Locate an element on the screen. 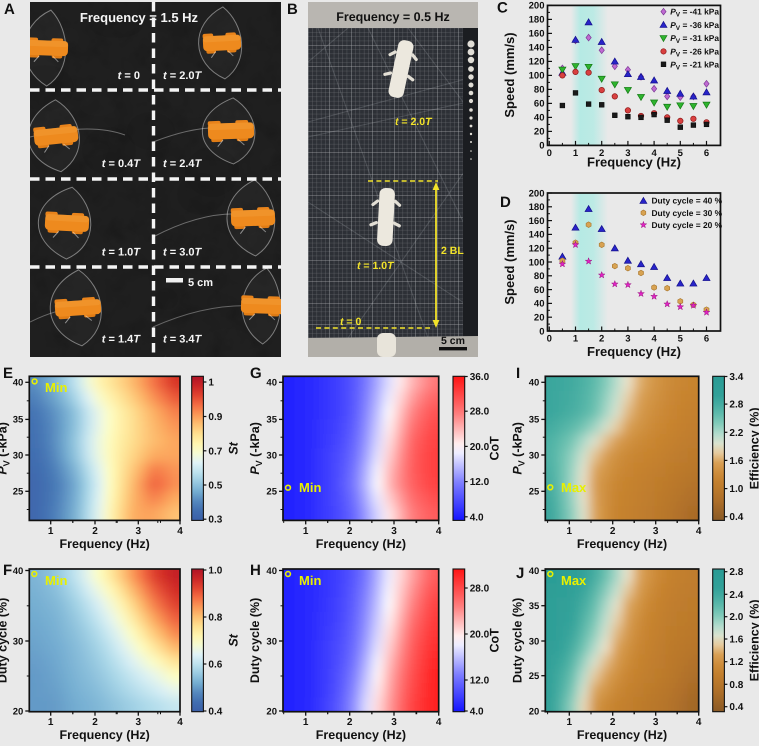  svg-text: t = 1.0T is located at coordinates (122, 253).